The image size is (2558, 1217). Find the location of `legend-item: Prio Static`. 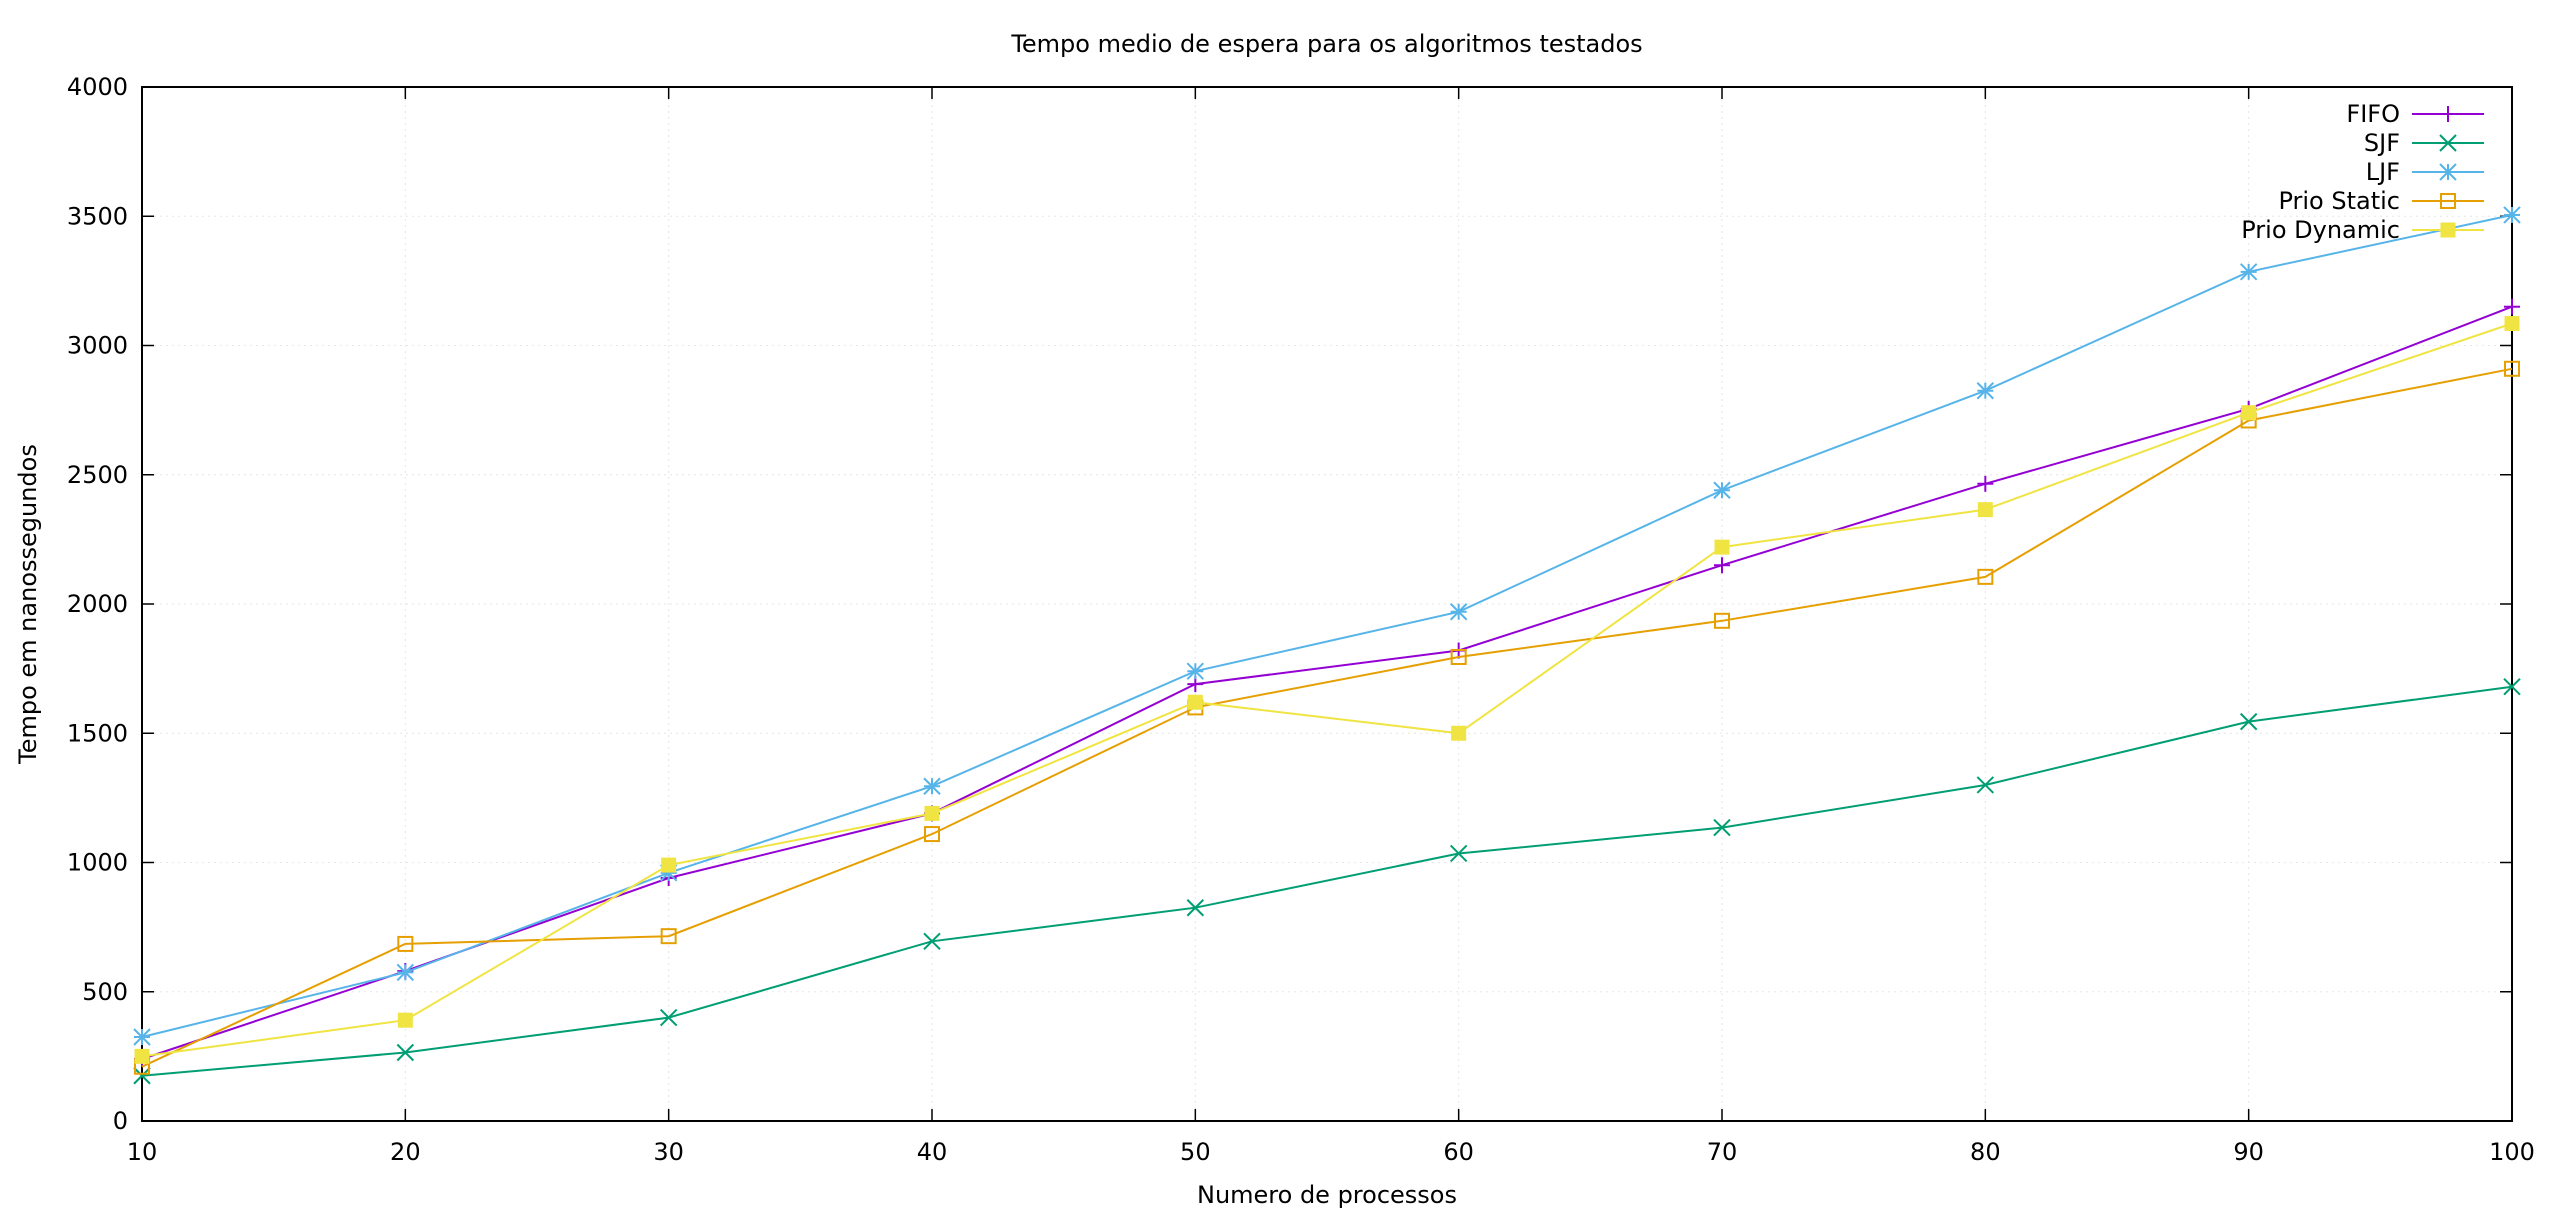

legend-item: Prio Static is located at coordinates (2381, 201).